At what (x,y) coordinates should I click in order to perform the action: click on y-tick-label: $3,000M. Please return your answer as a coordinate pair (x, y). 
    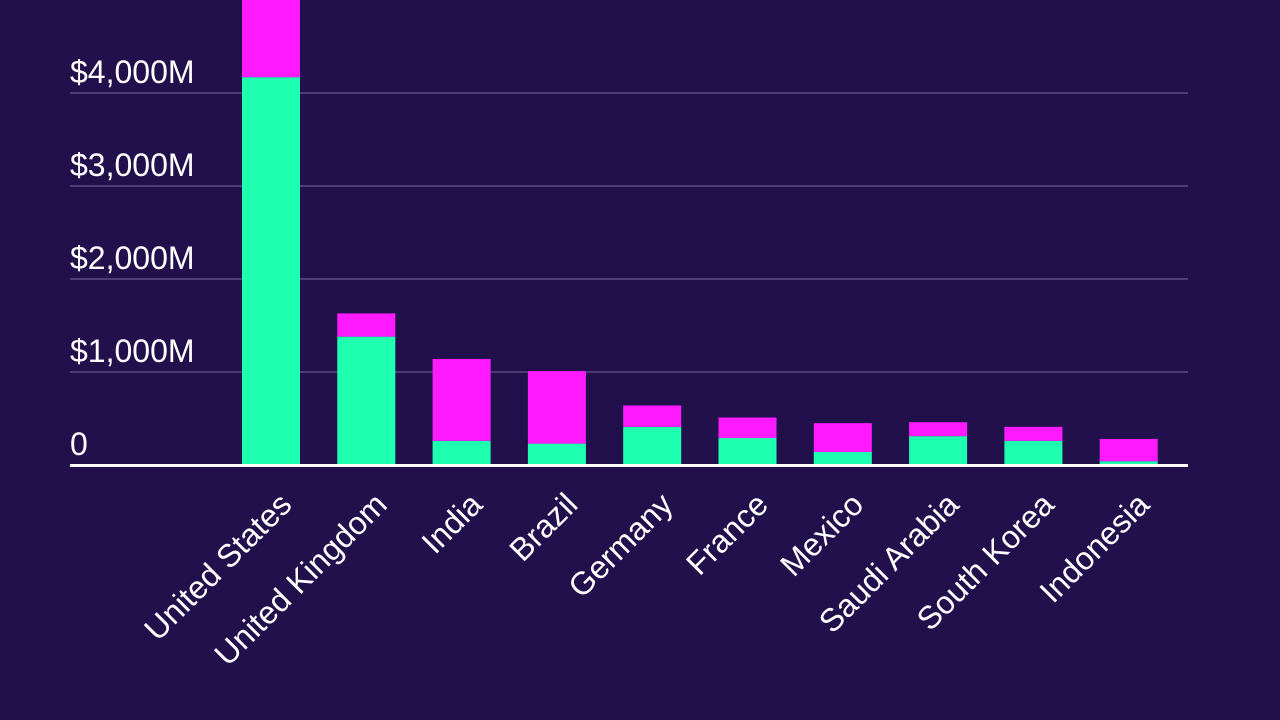
    Looking at the image, I should click on (132, 165).